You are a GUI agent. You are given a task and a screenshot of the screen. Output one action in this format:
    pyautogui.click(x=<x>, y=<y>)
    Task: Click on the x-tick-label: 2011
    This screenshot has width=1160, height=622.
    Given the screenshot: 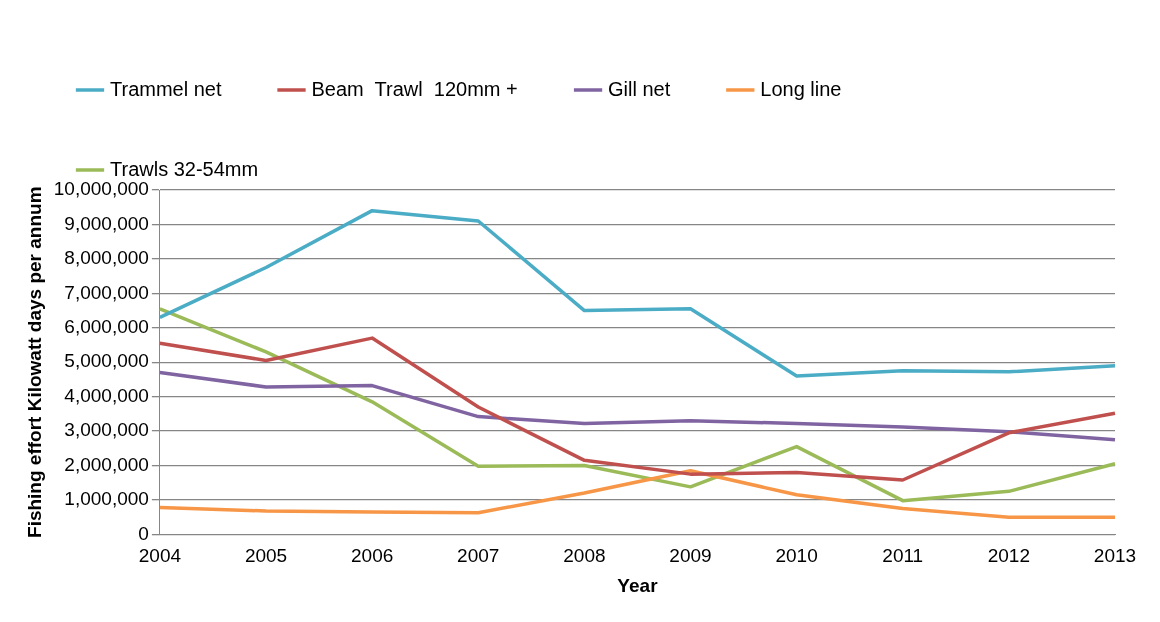 What is the action you would take?
    pyautogui.click(x=903, y=556)
    